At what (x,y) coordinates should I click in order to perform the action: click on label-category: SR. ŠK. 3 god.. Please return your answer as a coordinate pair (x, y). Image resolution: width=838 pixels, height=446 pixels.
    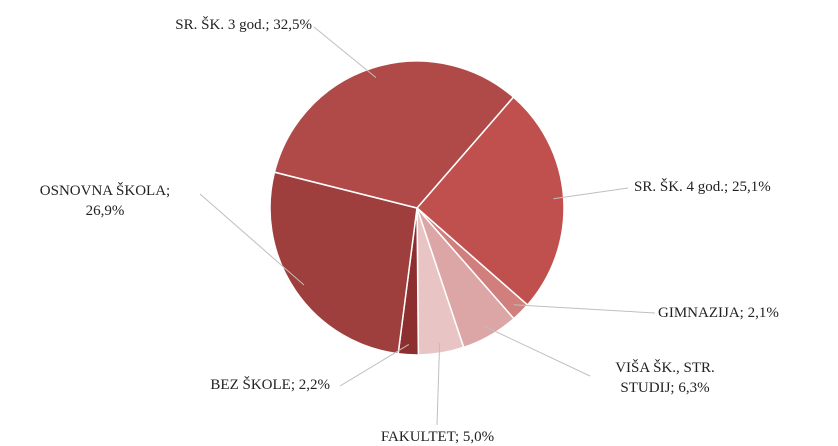
    Looking at the image, I should click on (220, 25).